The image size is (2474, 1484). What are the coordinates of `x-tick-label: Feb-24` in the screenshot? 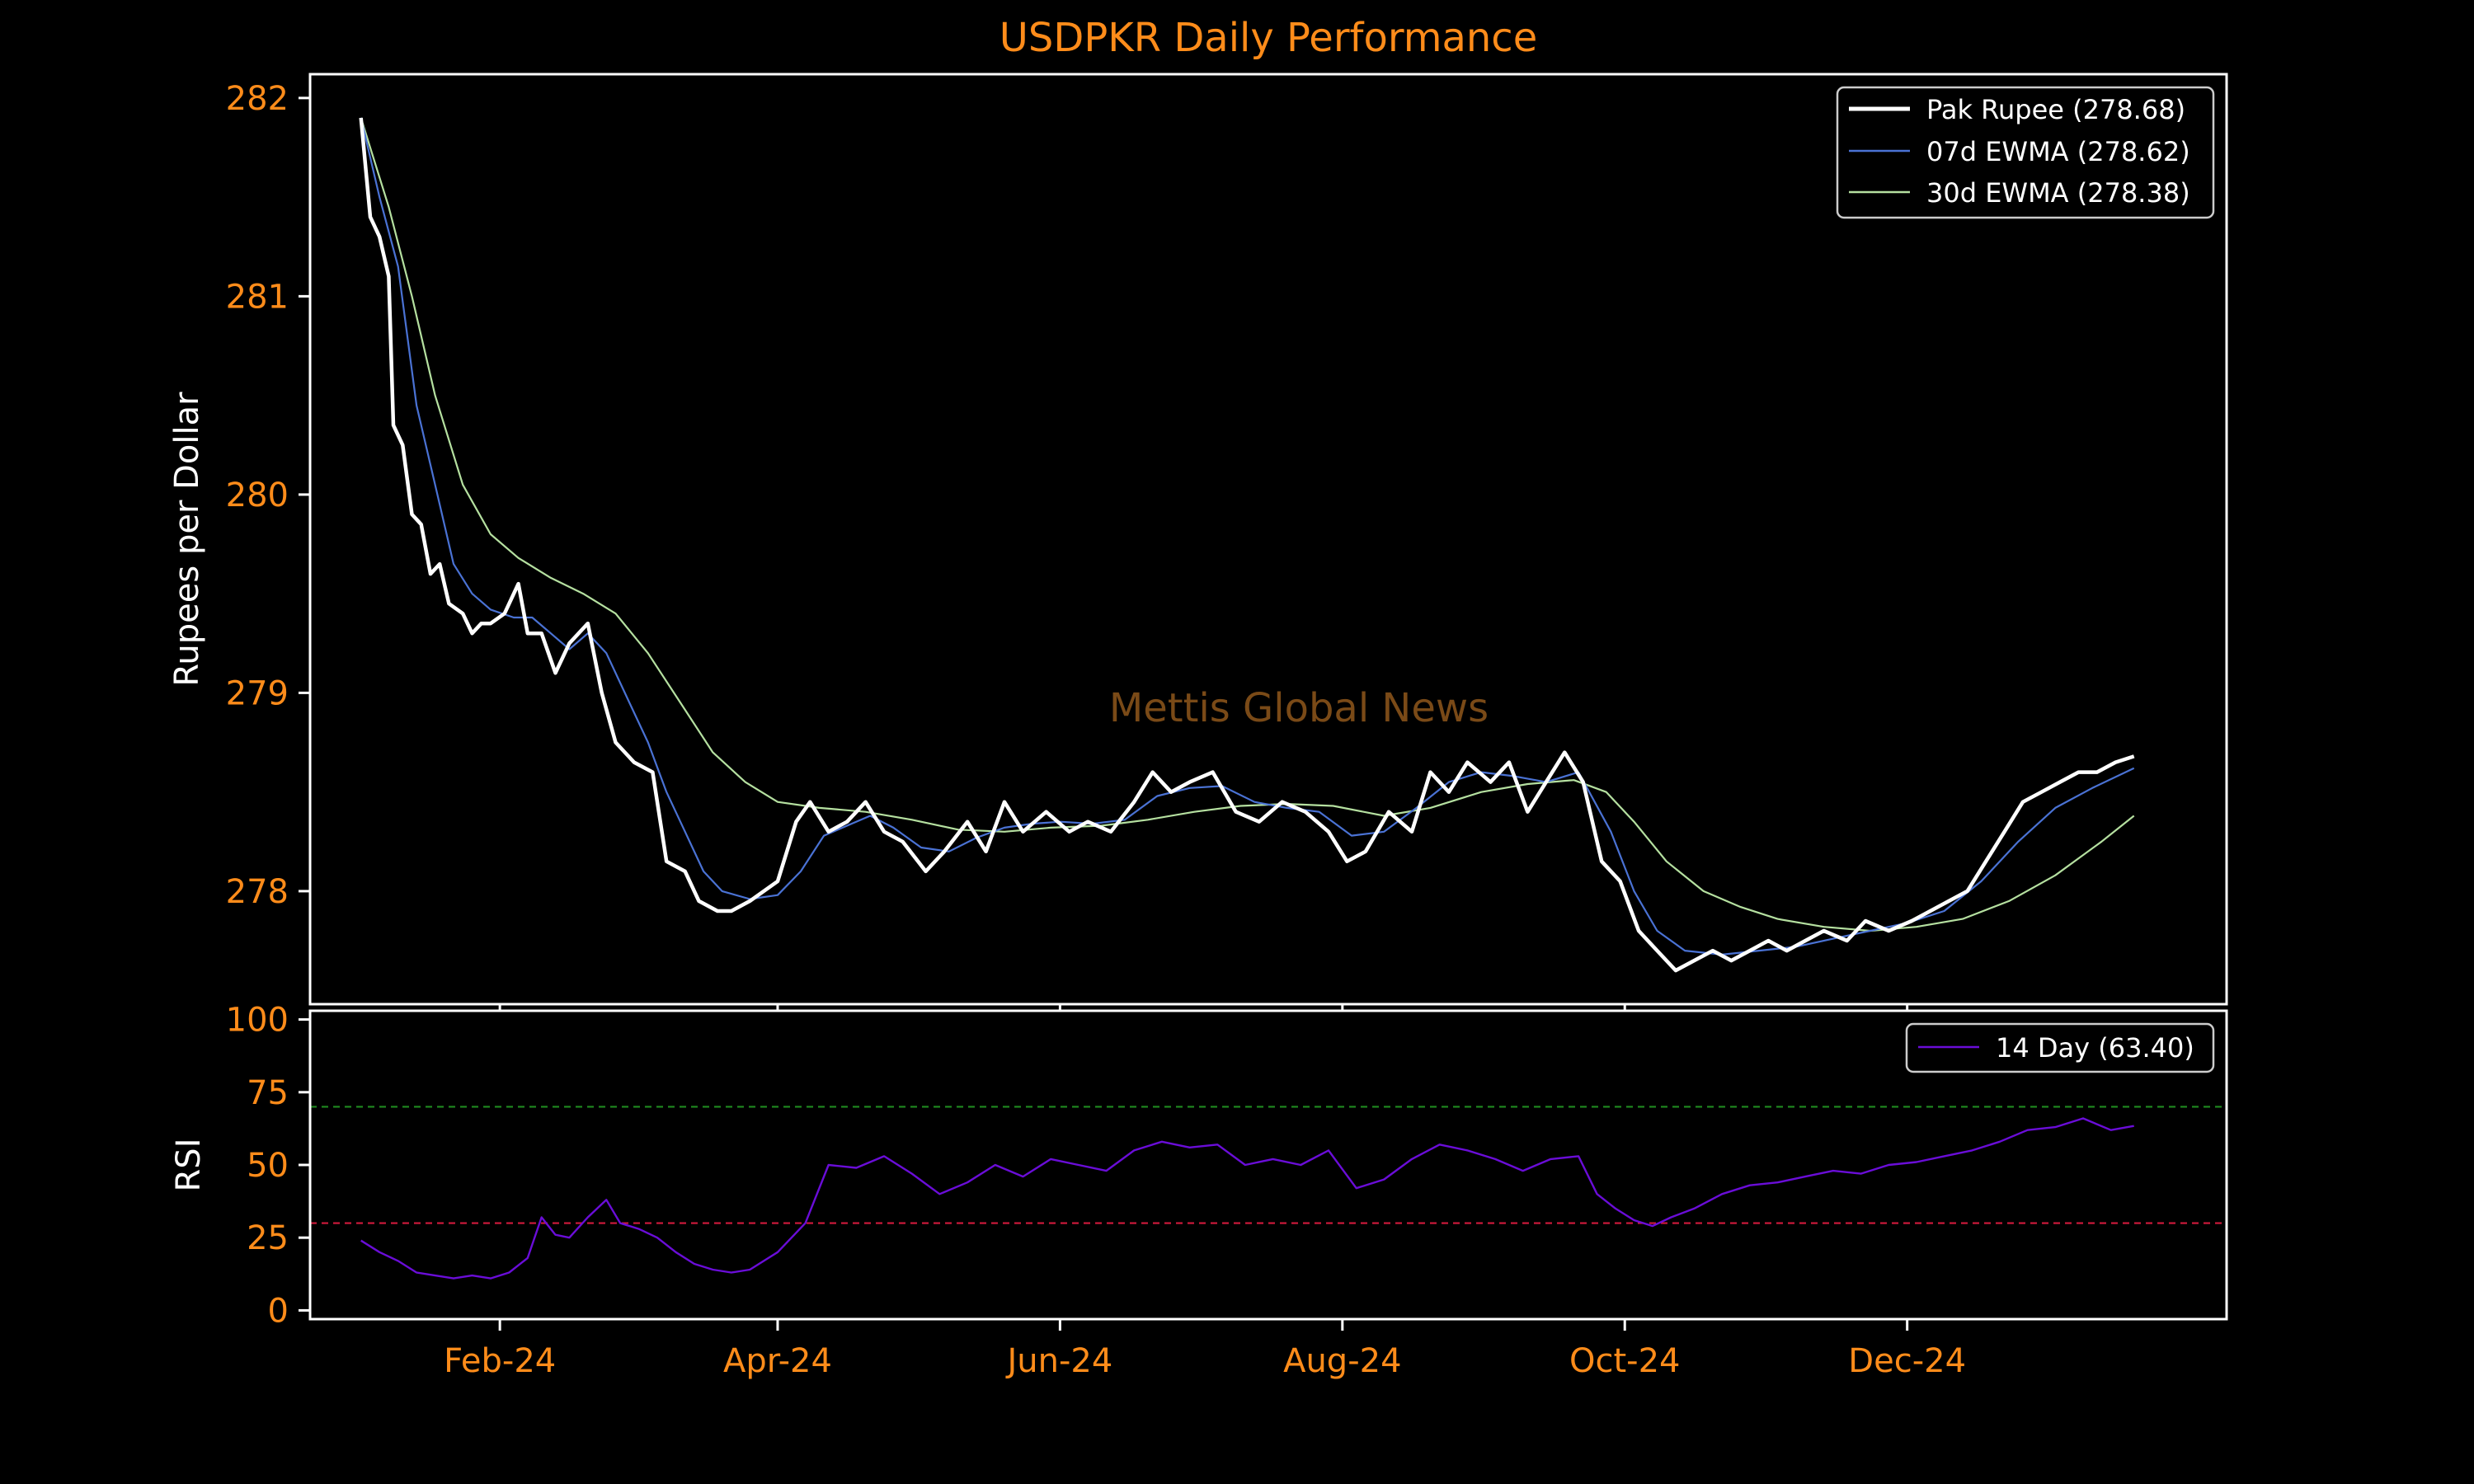 It's located at (500, 1361).